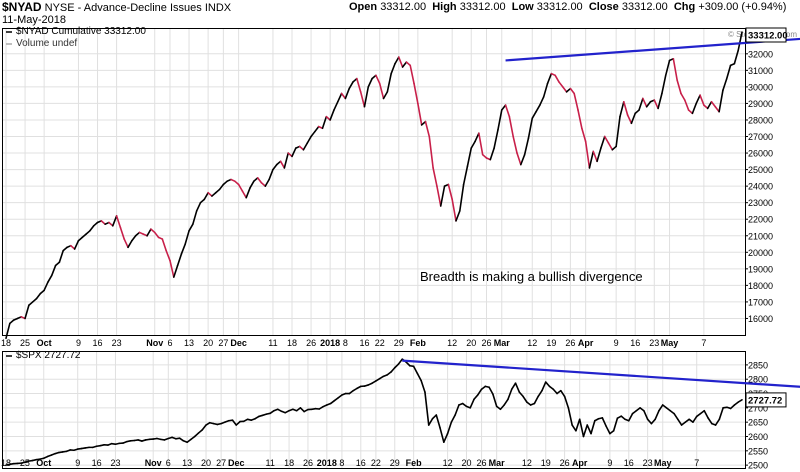  What do you see at coordinates (206, 463) in the screenshot?
I see `x-tick-label: 20` at bounding box center [206, 463].